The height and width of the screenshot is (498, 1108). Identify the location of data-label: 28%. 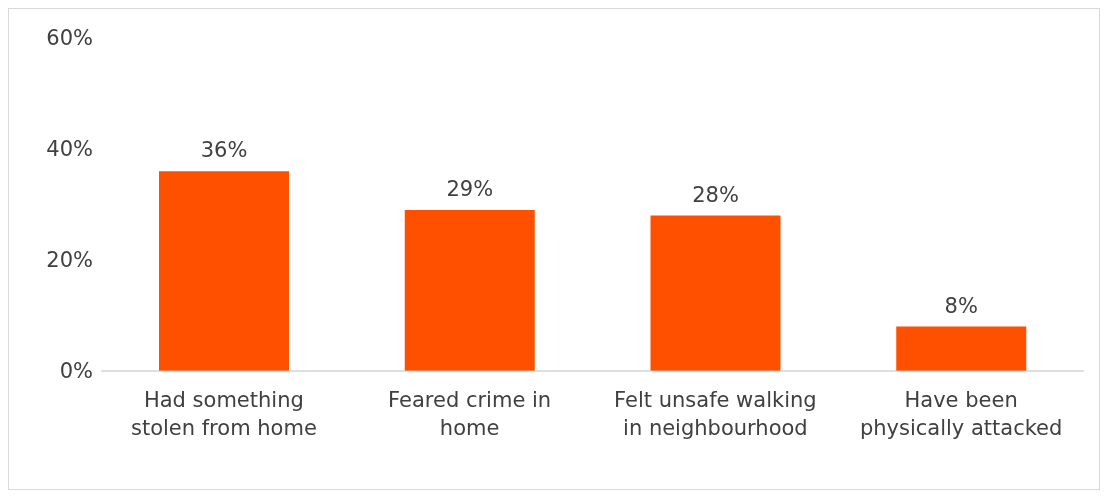
(715, 194).